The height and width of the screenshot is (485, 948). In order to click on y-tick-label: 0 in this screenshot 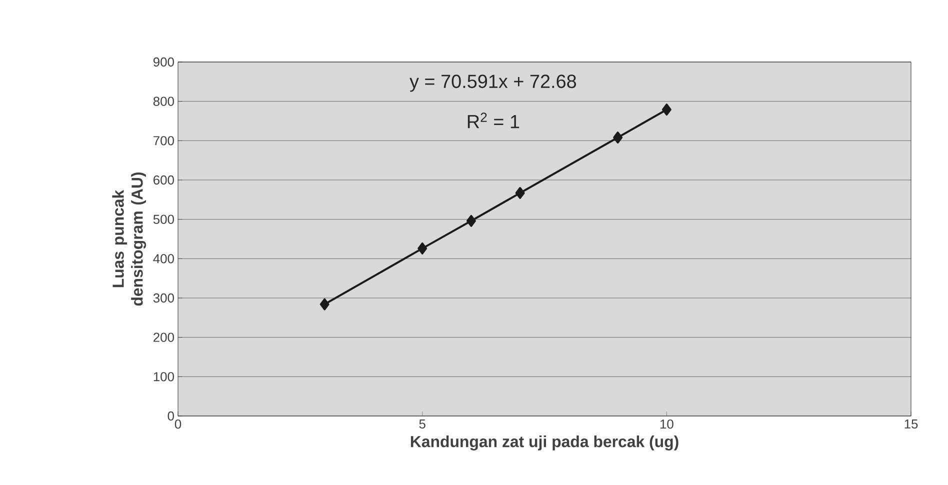, I will do `click(171, 416)`.